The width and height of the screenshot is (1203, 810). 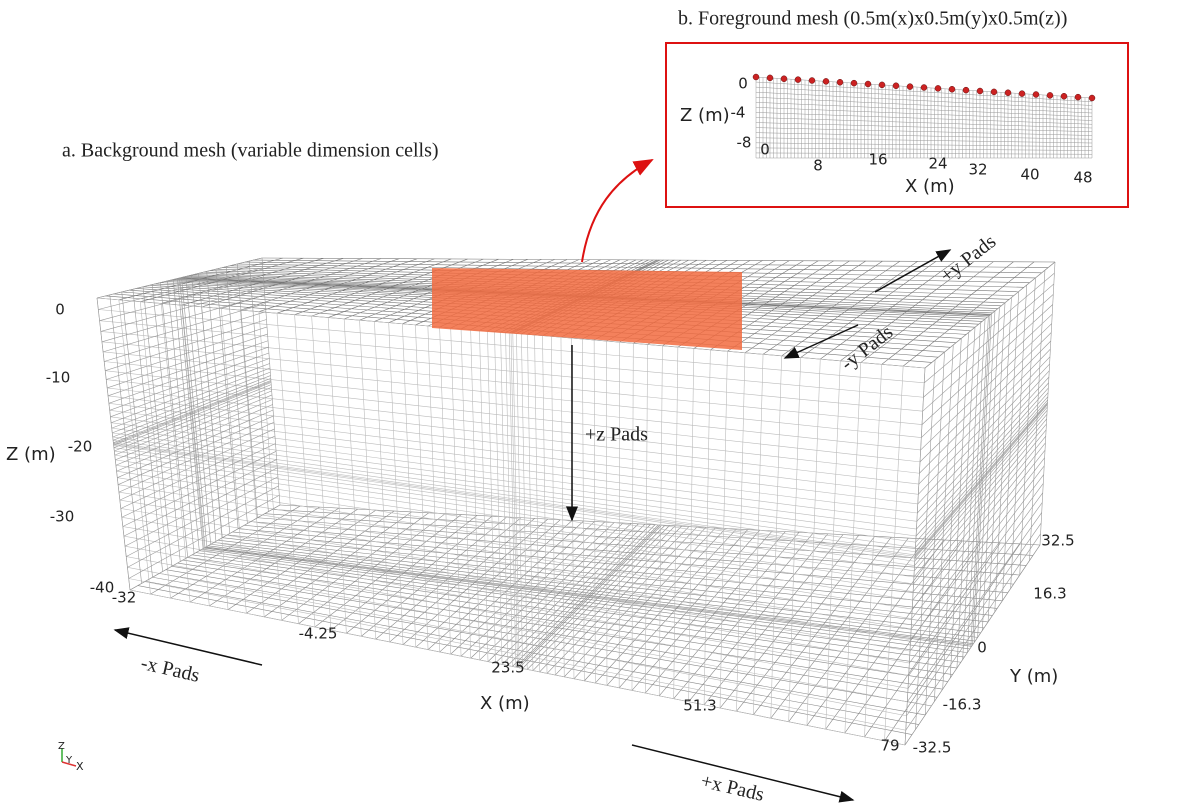 I want to click on tick-label: 51.3, so click(x=699, y=706).